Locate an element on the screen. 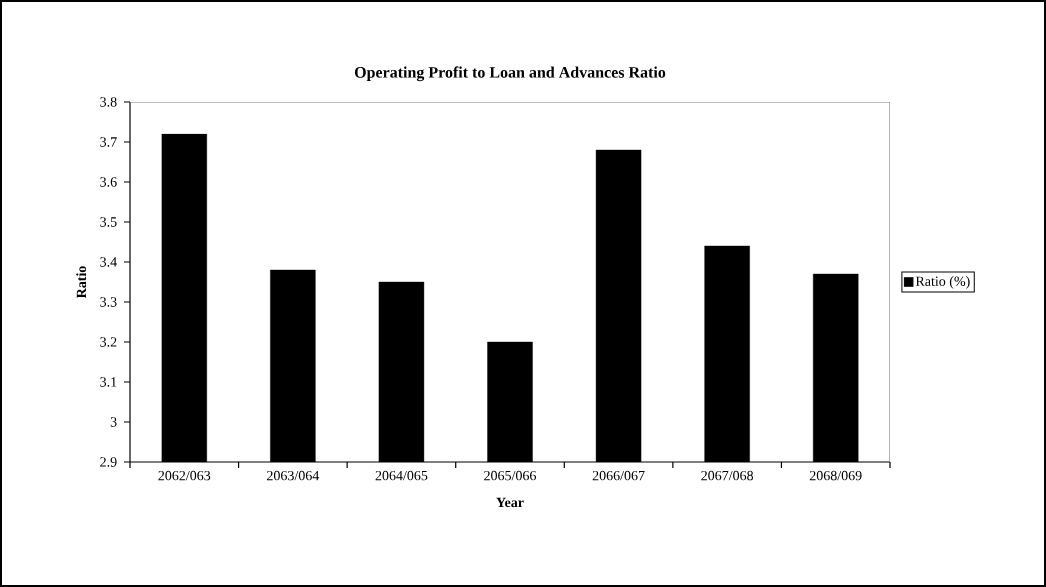 Image resolution: width=1046 pixels, height=587 pixels. chart-title: Operating Profit to Loan and Advances Ratio is located at coordinates (510, 74).